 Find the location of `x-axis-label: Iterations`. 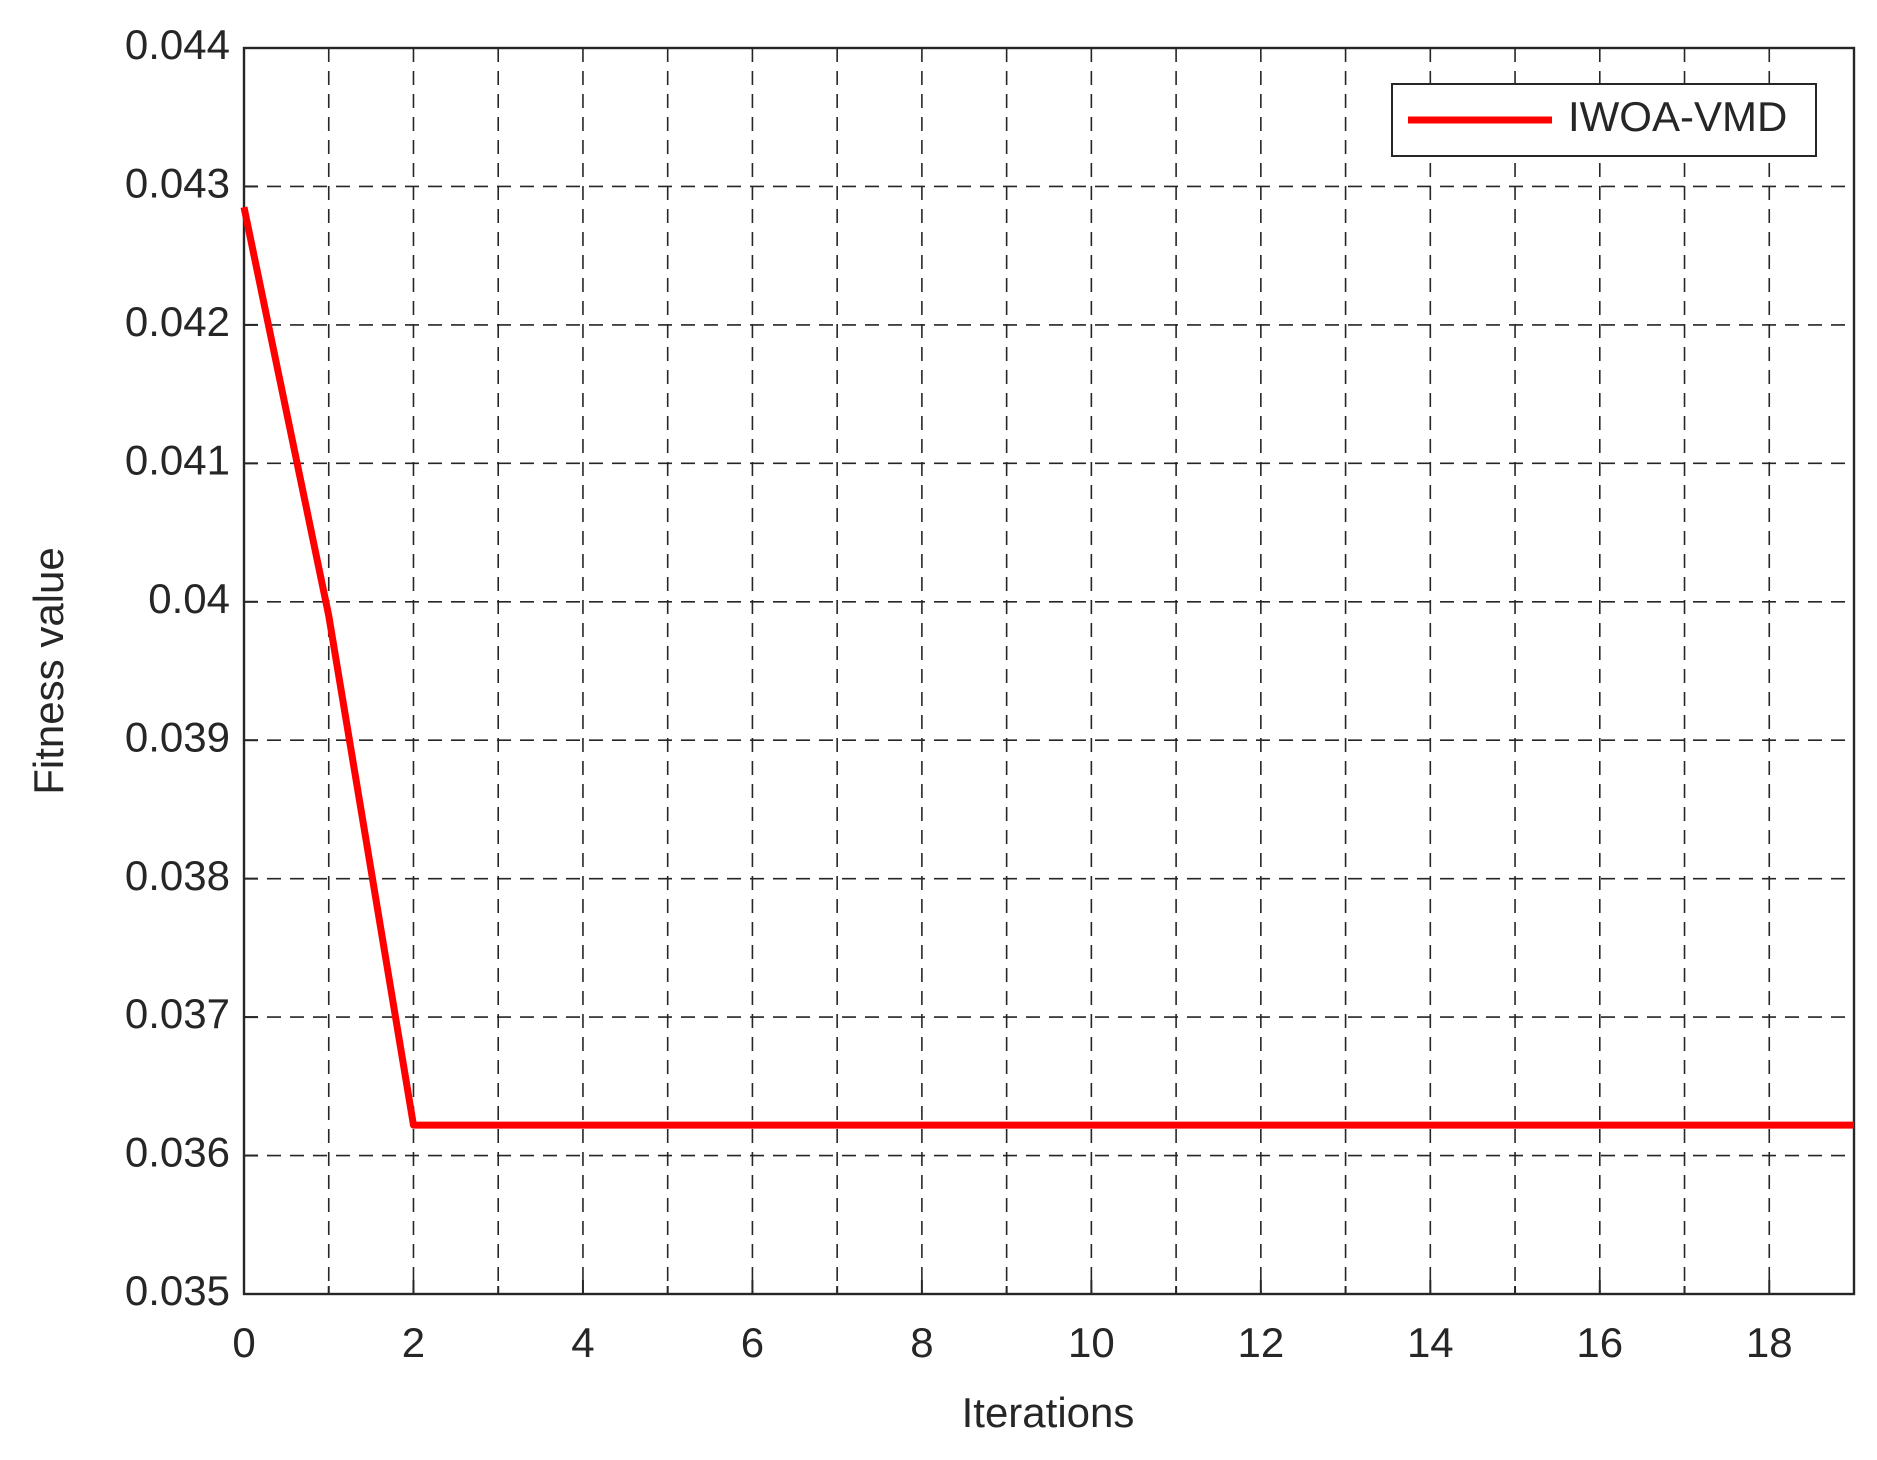

x-axis-label: Iterations is located at coordinates (1048, 1412).